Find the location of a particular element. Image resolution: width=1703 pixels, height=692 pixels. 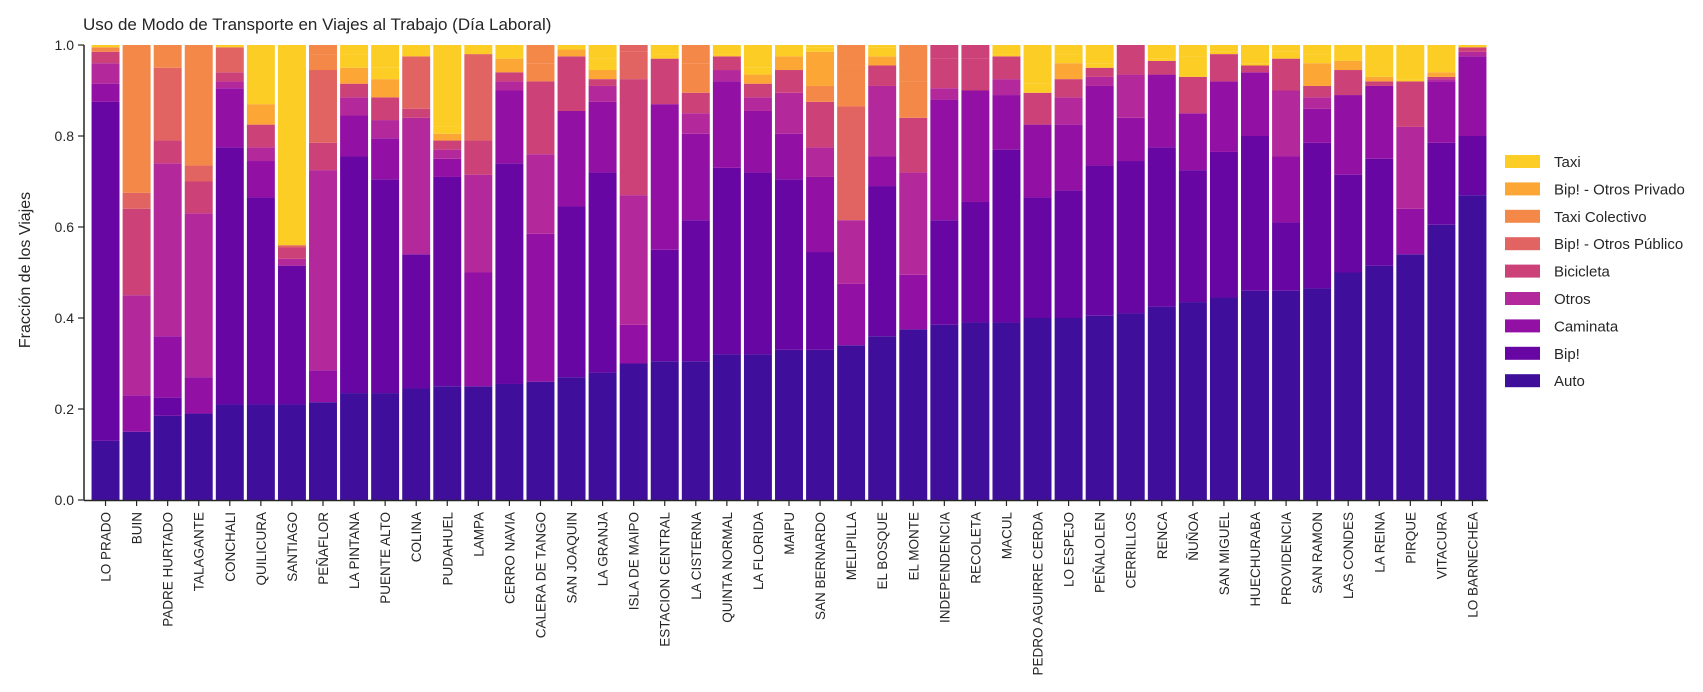

y-tick-label: 0.2 is located at coordinates (65, 409).